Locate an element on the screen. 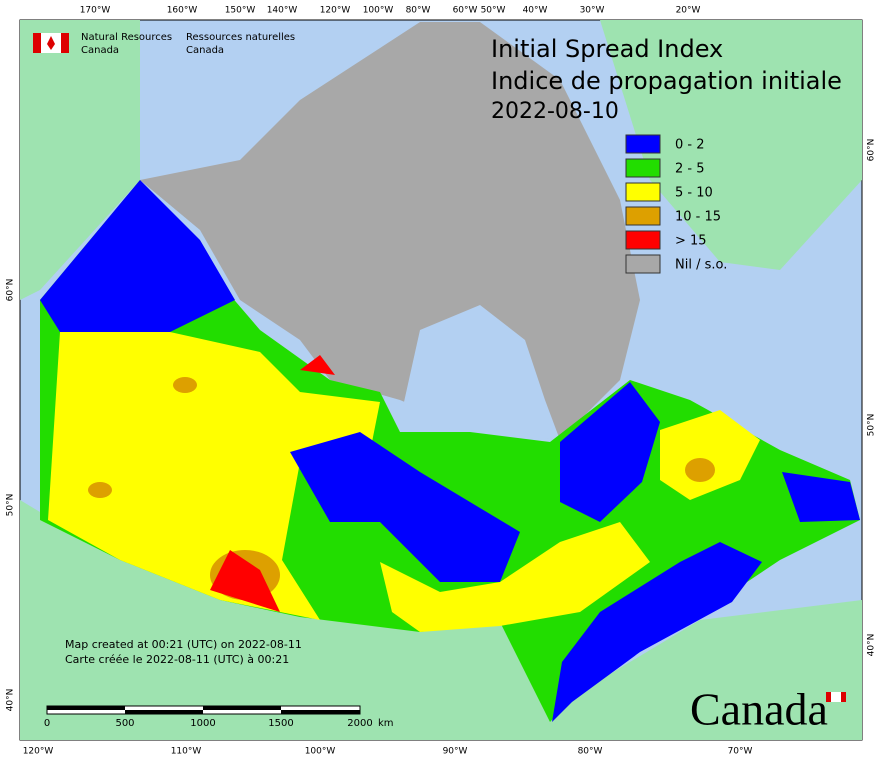 The width and height of the screenshot is (880, 764). legend-label: 10 - 15 is located at coordinates (698, 217).